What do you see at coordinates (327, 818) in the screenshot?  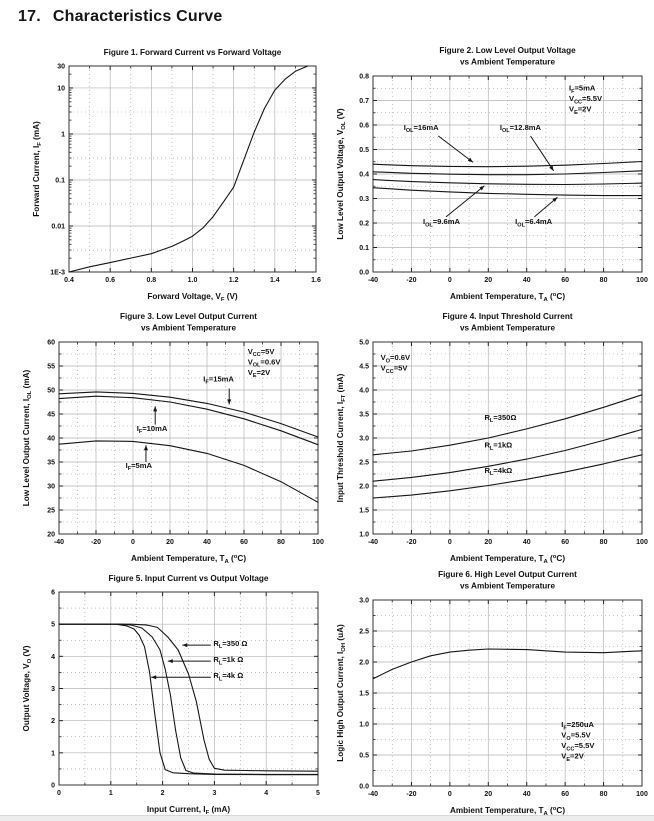 I see `page-bottom-strip` at bounding box center [327, 818].